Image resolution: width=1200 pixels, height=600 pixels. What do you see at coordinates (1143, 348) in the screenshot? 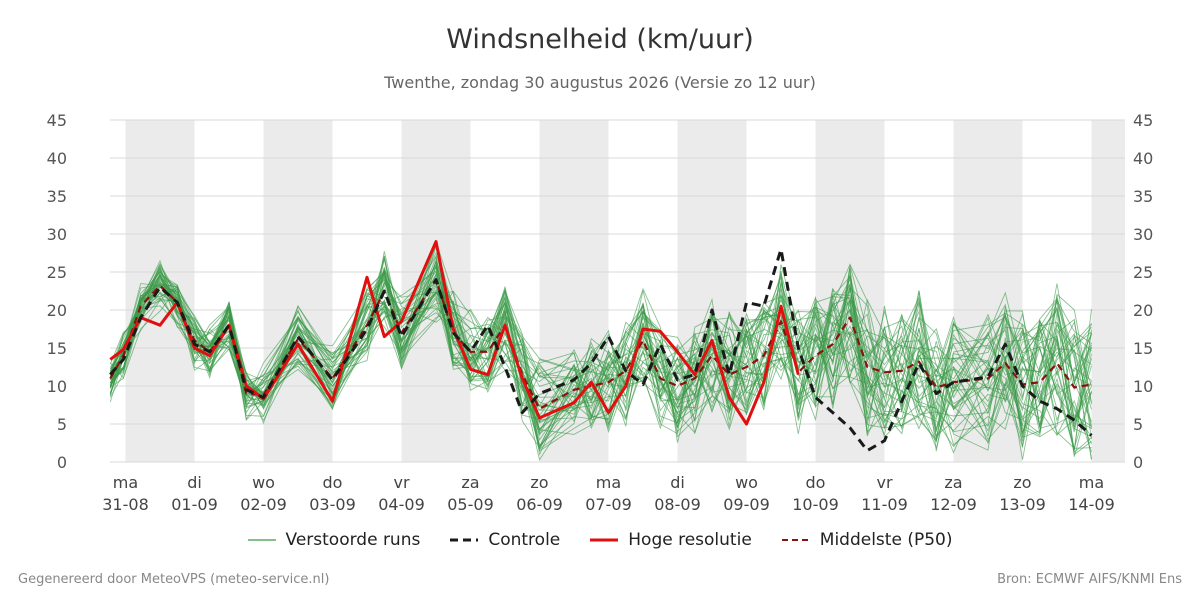
I see `y-tick-label-right: 15` at bounding box center [1143, 348].